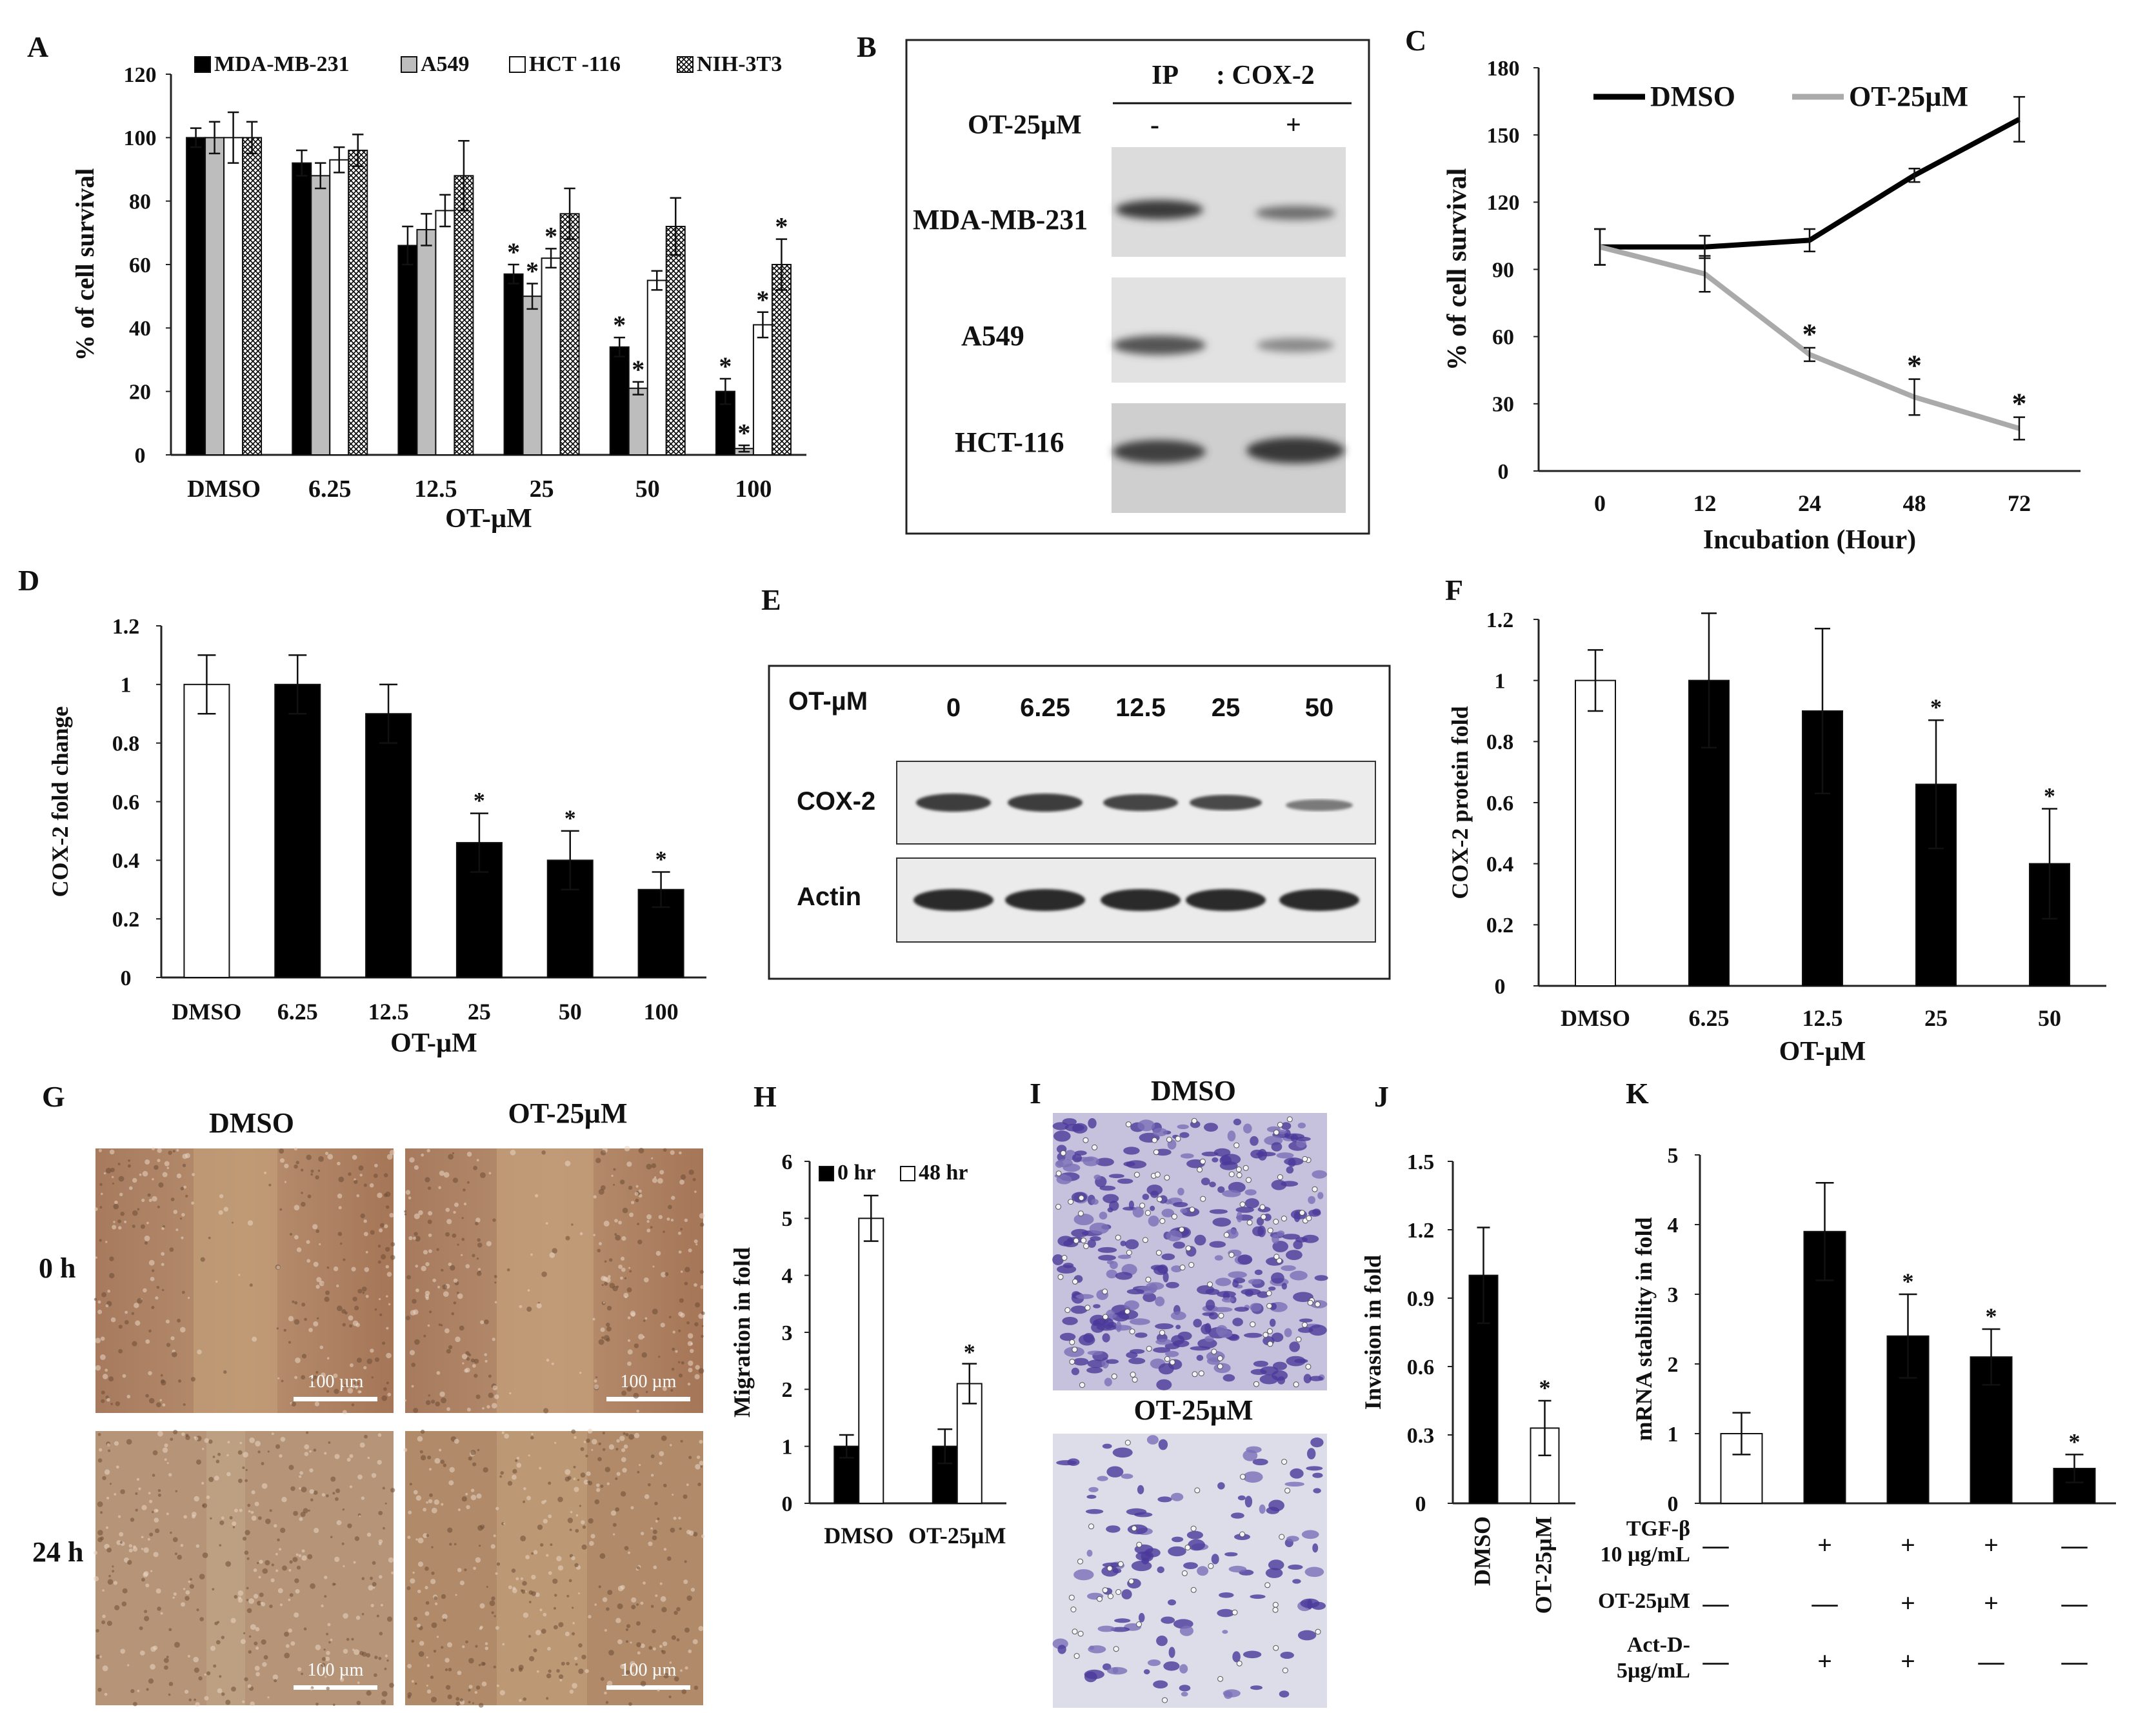 The width and height of the screenshot is (2156, 1713). Describe the element at coordinates (1659, 1645) in the screenshot. I see `condition-label: Act-D-` at that location.